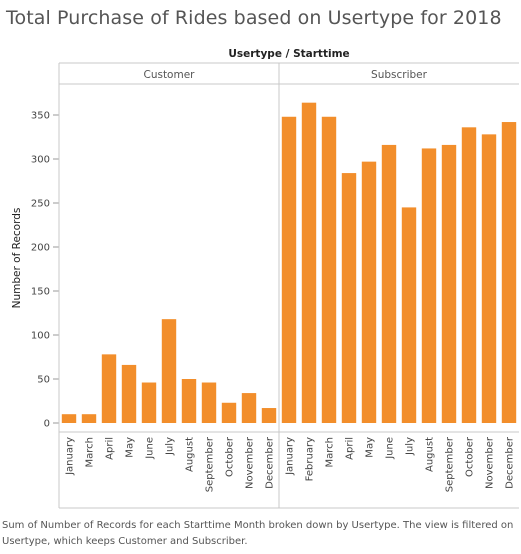 The image size is (521, 554). I want to click on bar-subscriber-september, so click(449, 284).